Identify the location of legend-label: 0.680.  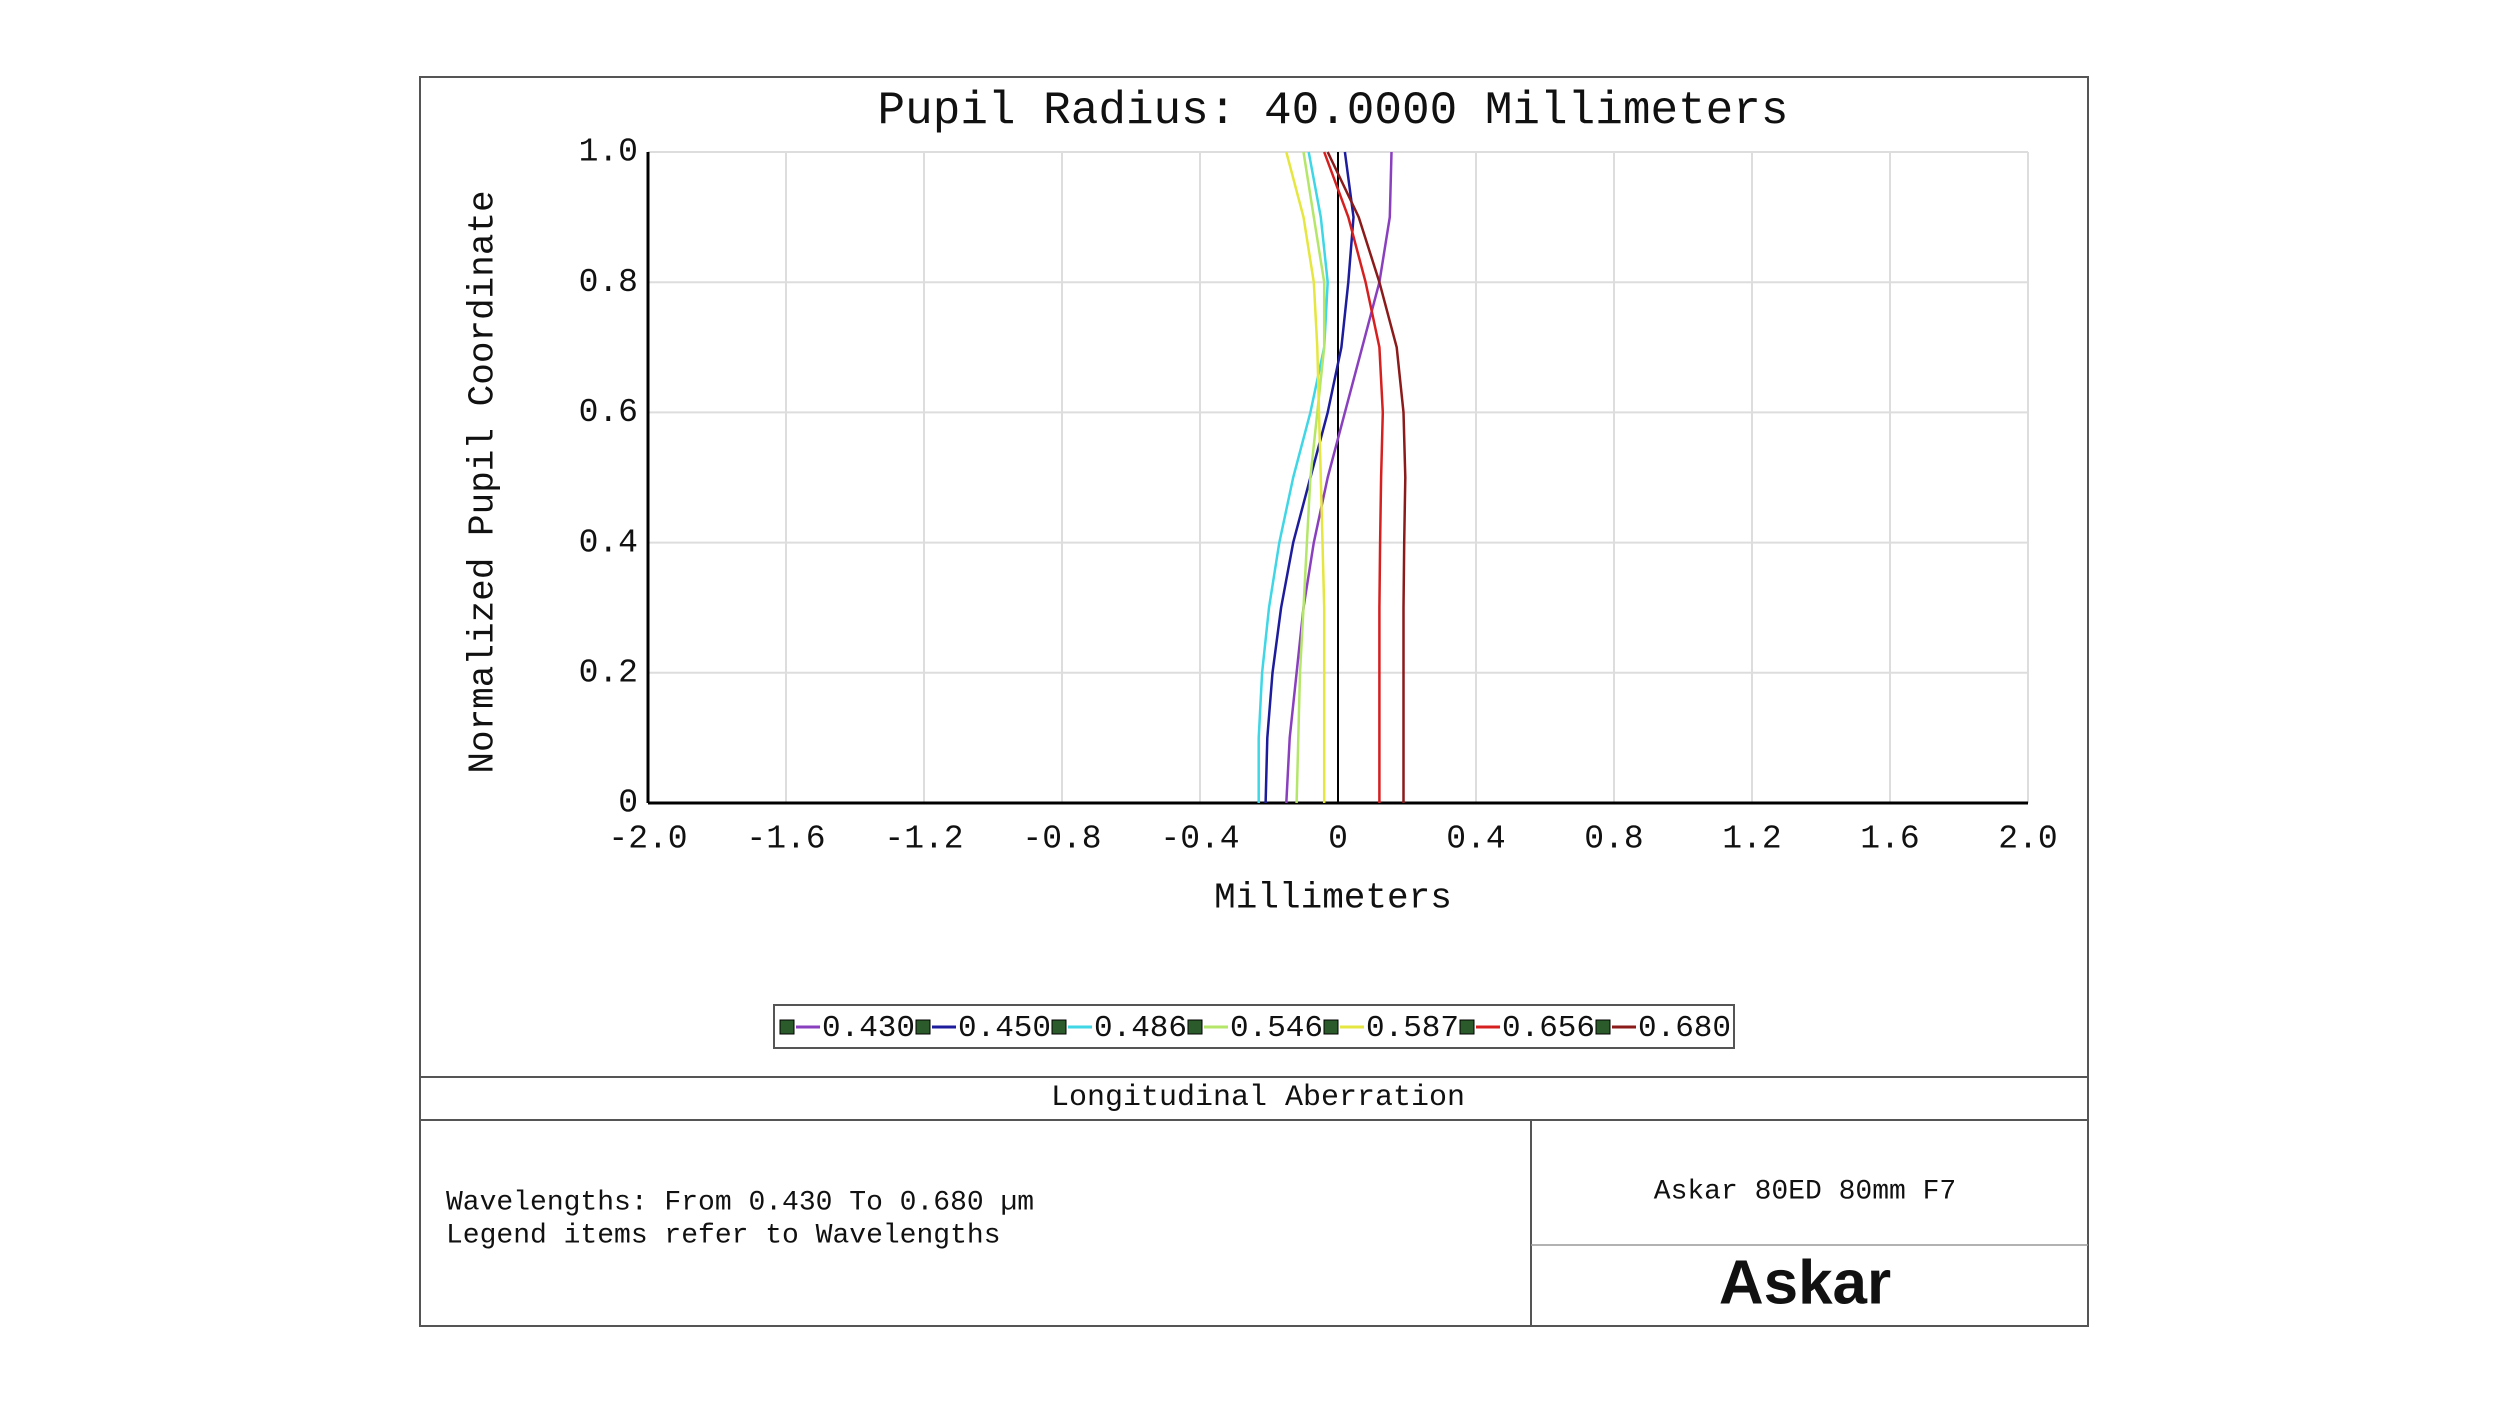
(1684, 1028).